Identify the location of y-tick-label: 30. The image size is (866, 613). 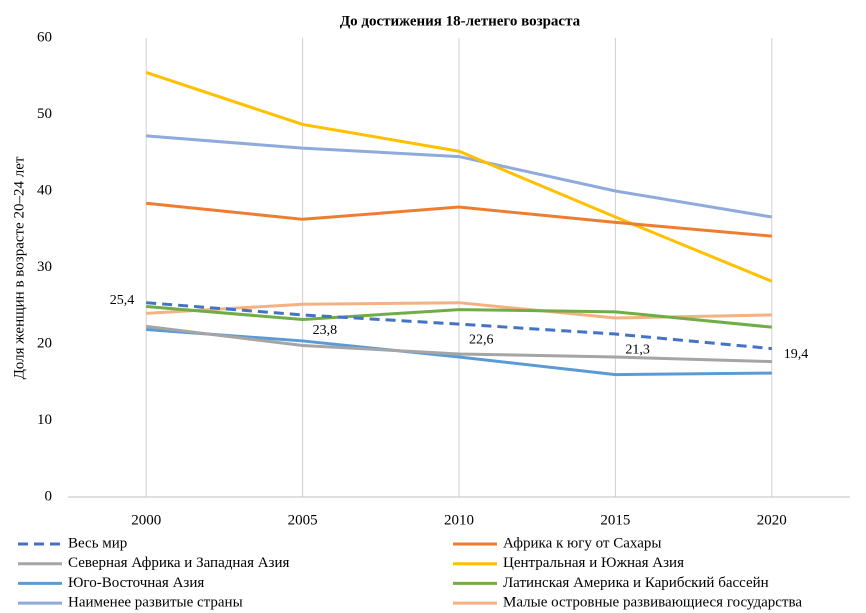
(44, 267).